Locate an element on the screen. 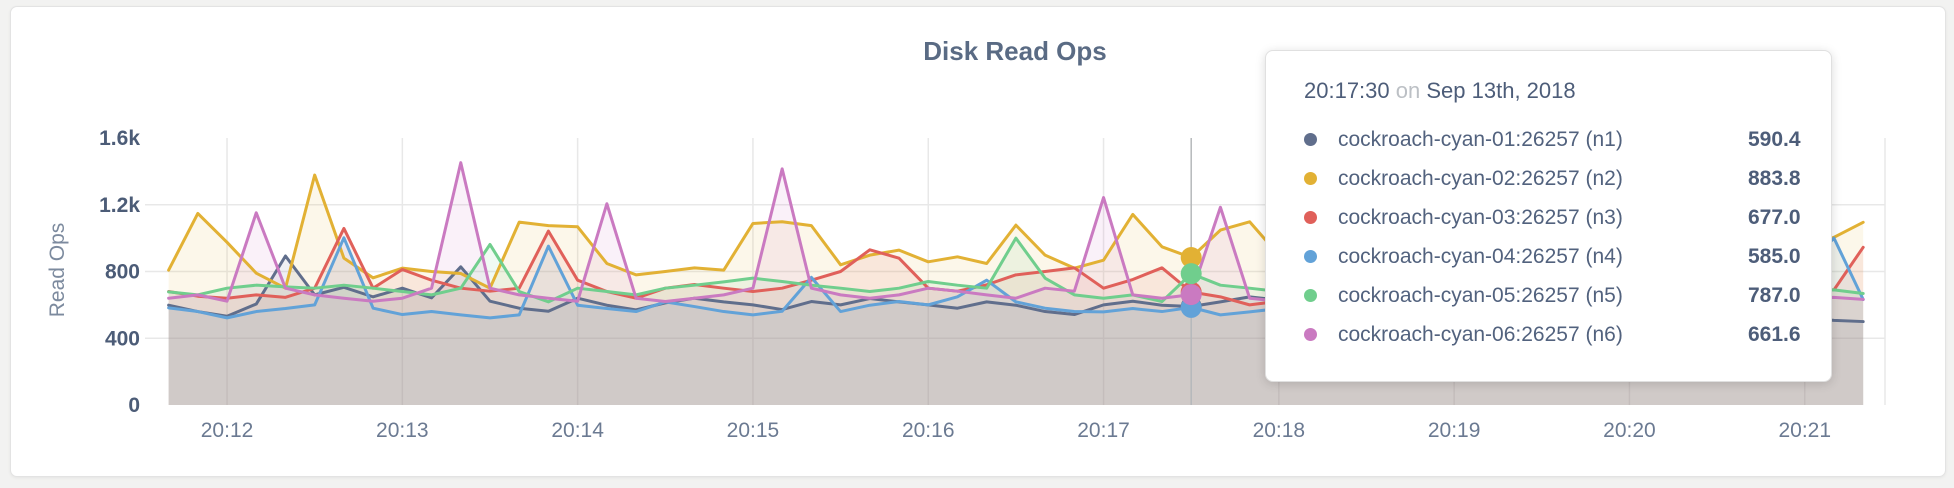 This screenshot has height=488, width=1954. series-name: cockroach-cyan-02:26257 (n2) is located at coordinates (1480, 178).